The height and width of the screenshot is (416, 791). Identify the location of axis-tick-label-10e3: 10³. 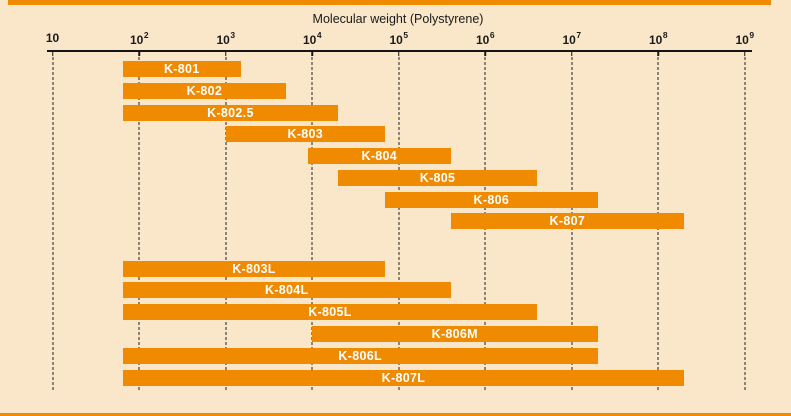
(226, 38).